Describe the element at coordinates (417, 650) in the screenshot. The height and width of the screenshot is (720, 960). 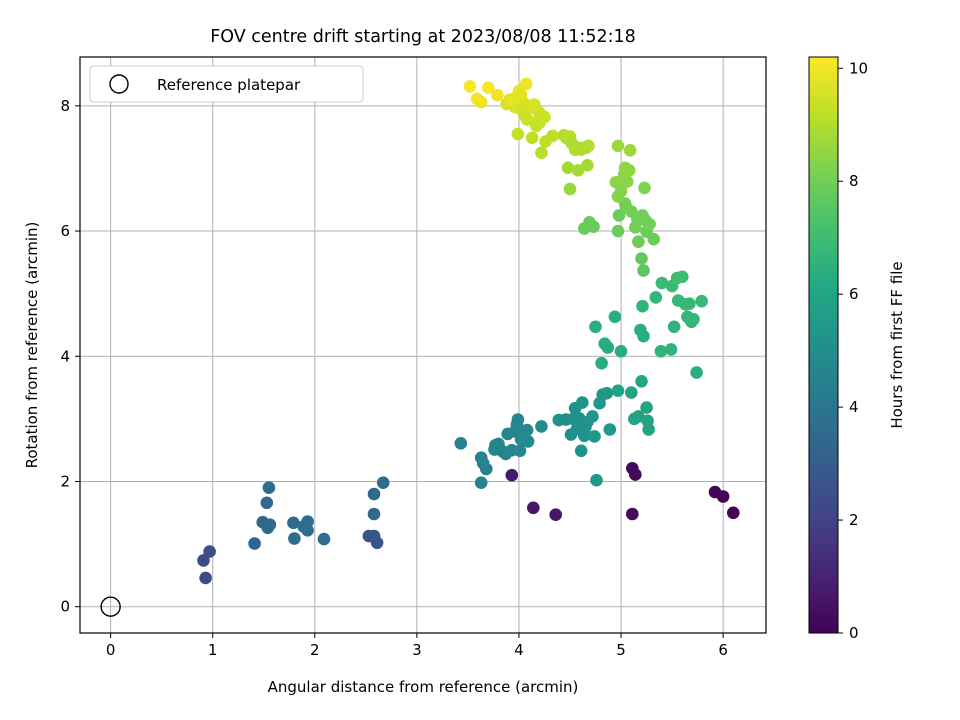
I see `x-tick-label: 3` at that location.